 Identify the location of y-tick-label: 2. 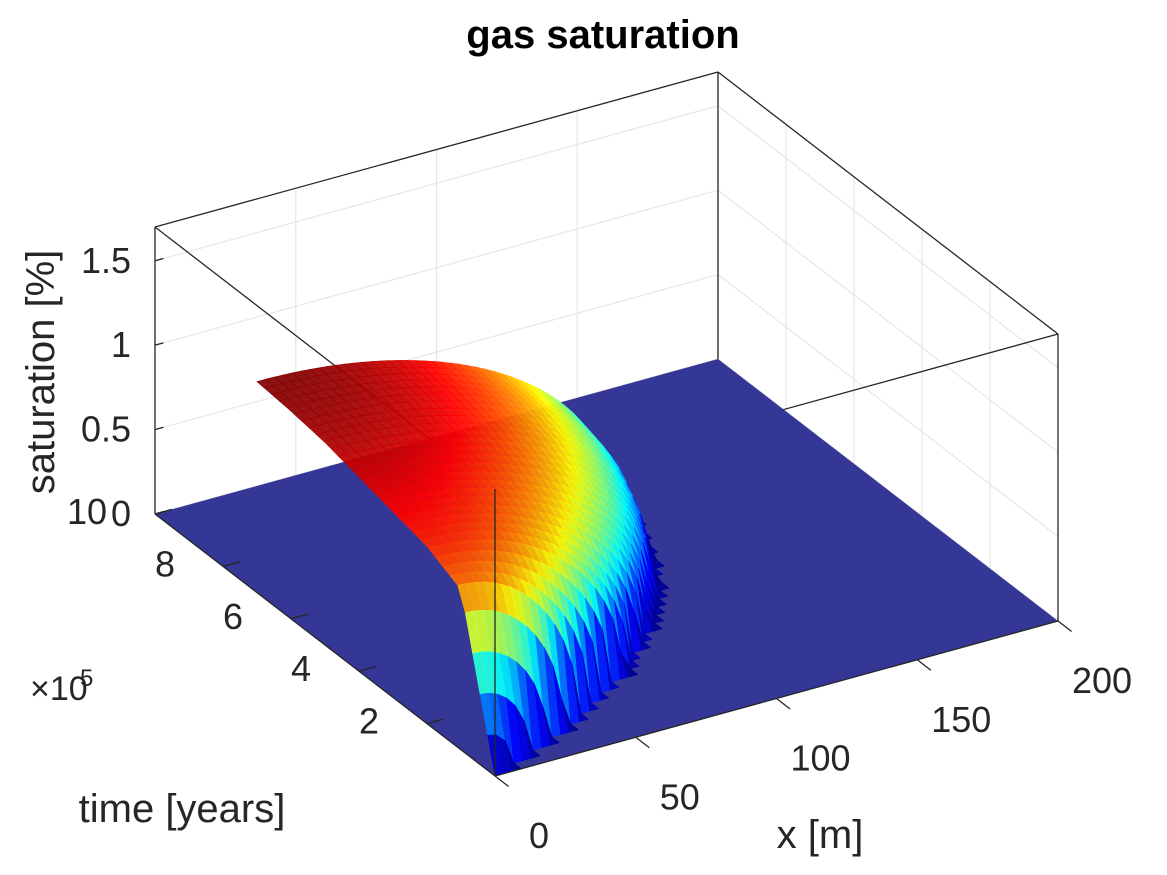
(369, 721).